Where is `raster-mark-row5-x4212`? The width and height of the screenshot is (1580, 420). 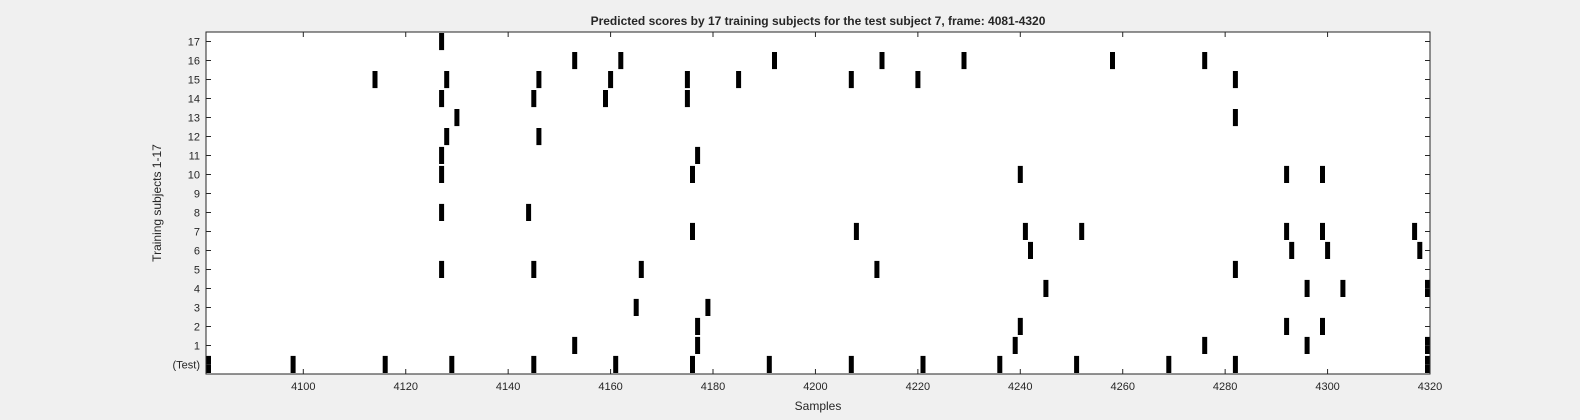
raster-mark-row5-x4212 is located at coordinates (877, 269).